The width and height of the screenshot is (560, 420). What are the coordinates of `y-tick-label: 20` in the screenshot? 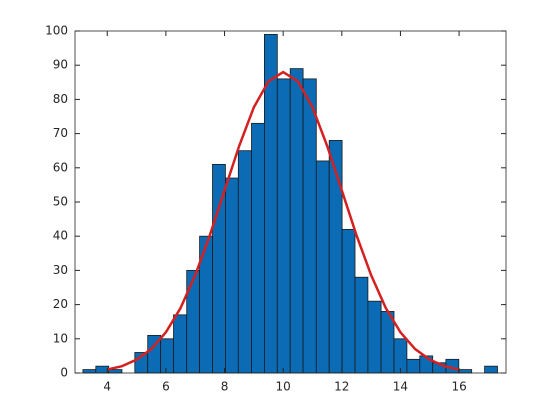 It's located at (60, 304).